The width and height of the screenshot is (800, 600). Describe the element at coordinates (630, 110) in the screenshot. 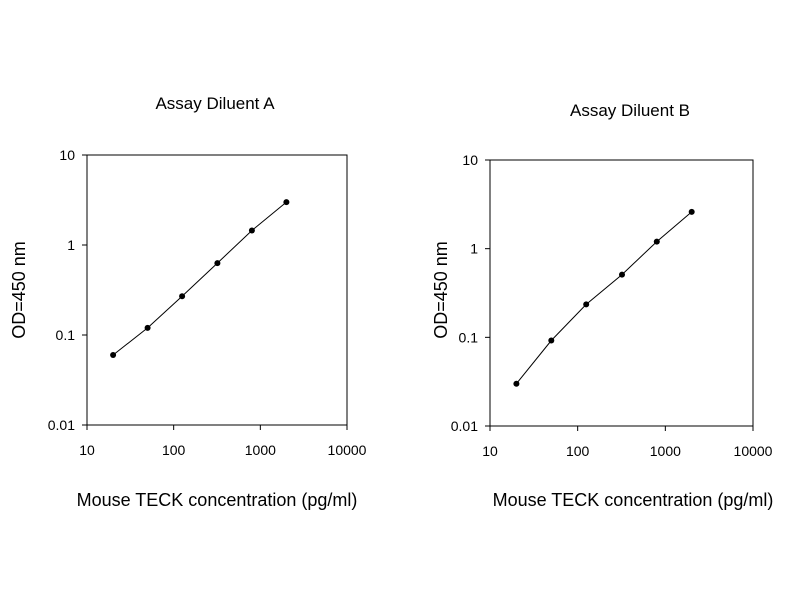

I see `chart-title: Assay Diluent B` at that location.